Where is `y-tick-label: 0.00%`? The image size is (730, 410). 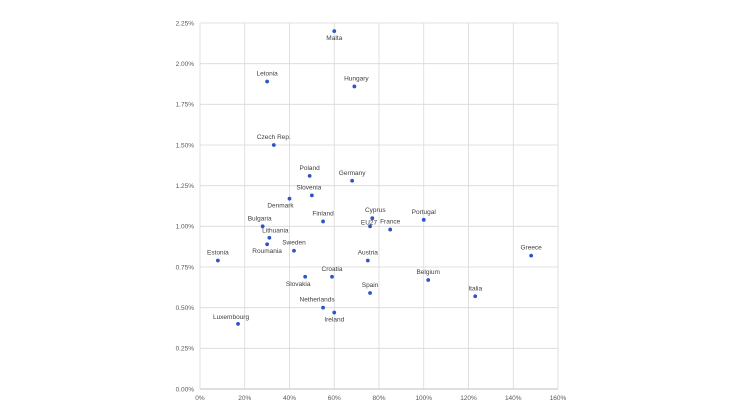 y-tick-label: 0.00% is located at coordinates (185, 389).